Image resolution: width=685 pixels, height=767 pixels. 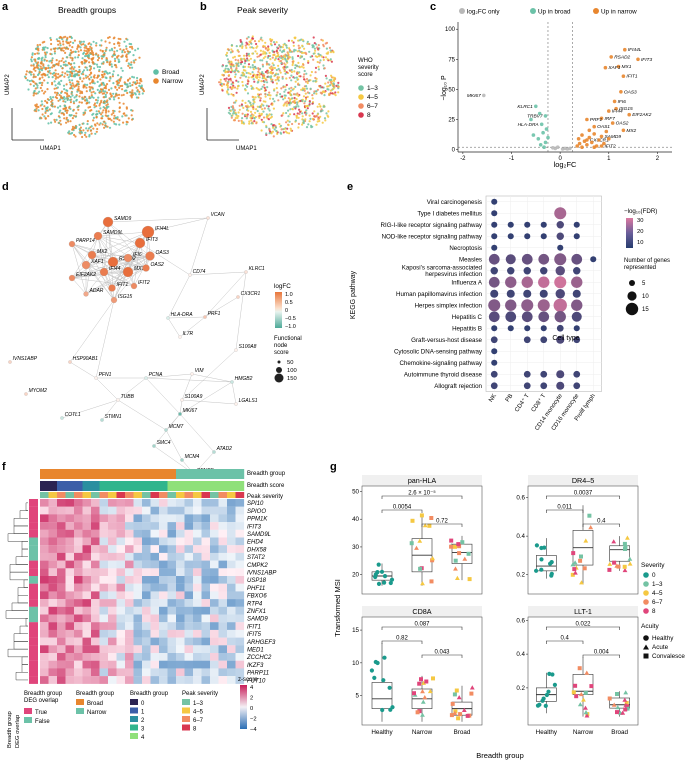 I want to click on boxplot-bracket-label: 0.043, so click(x=442, y=653).